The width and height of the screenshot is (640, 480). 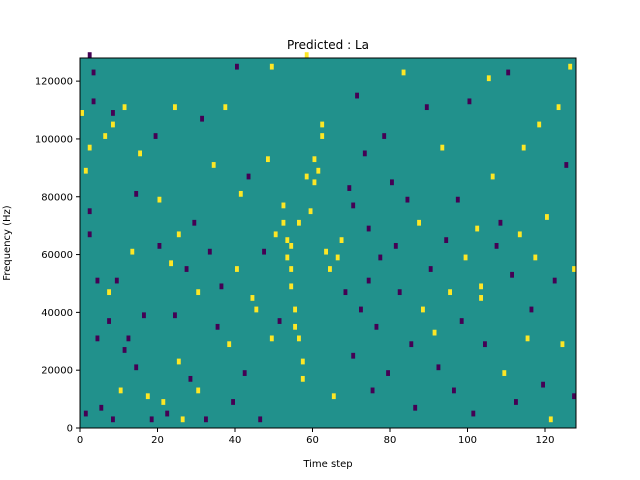 What do you see at coordinates (80, 440) in the screenshot?
I see `x-tick-label: 0` at bounding box center [80, 440].